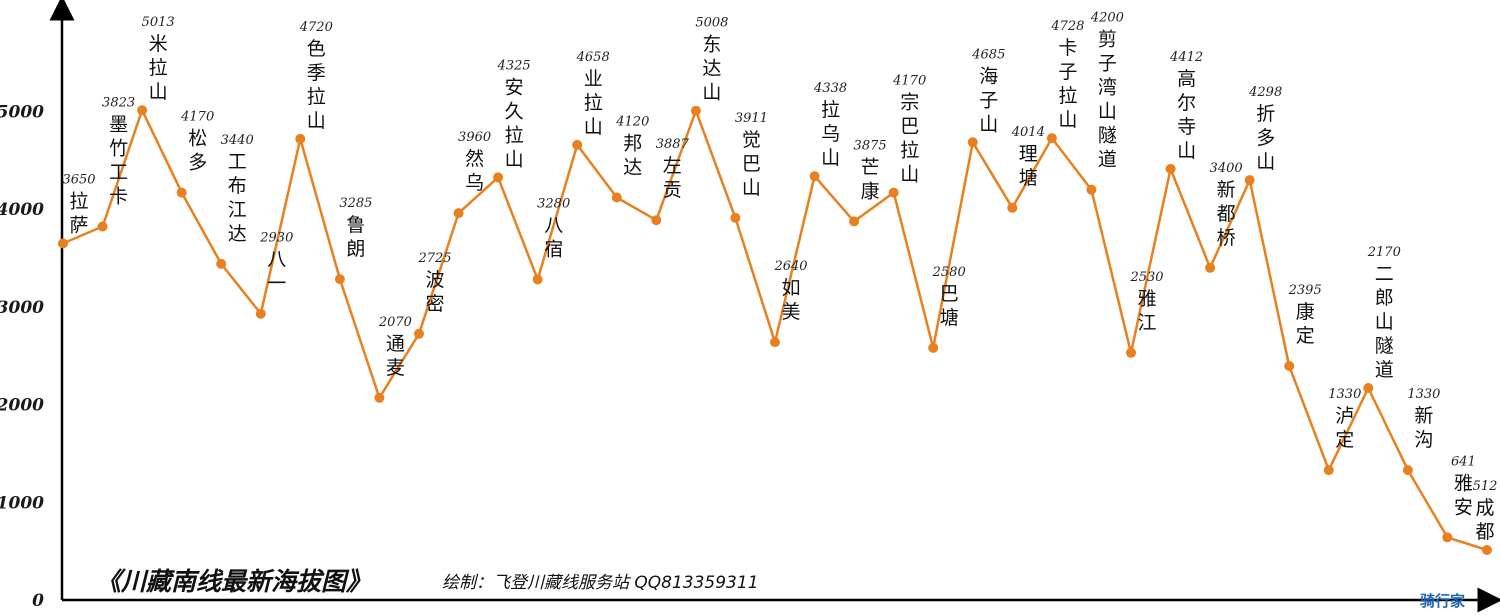 This screenshot has width=1500, height=616. What do you see at coordinates (1028, 166) in the screenshot?
I see `station-label: 理塘` at bounding box center [1028, 166].